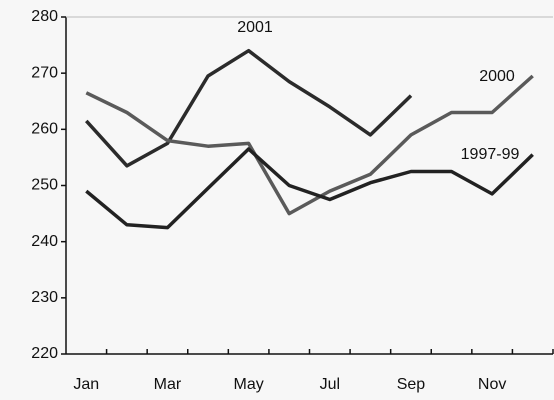  I want to click on x-tick-label: Jul, so click(330, 384).